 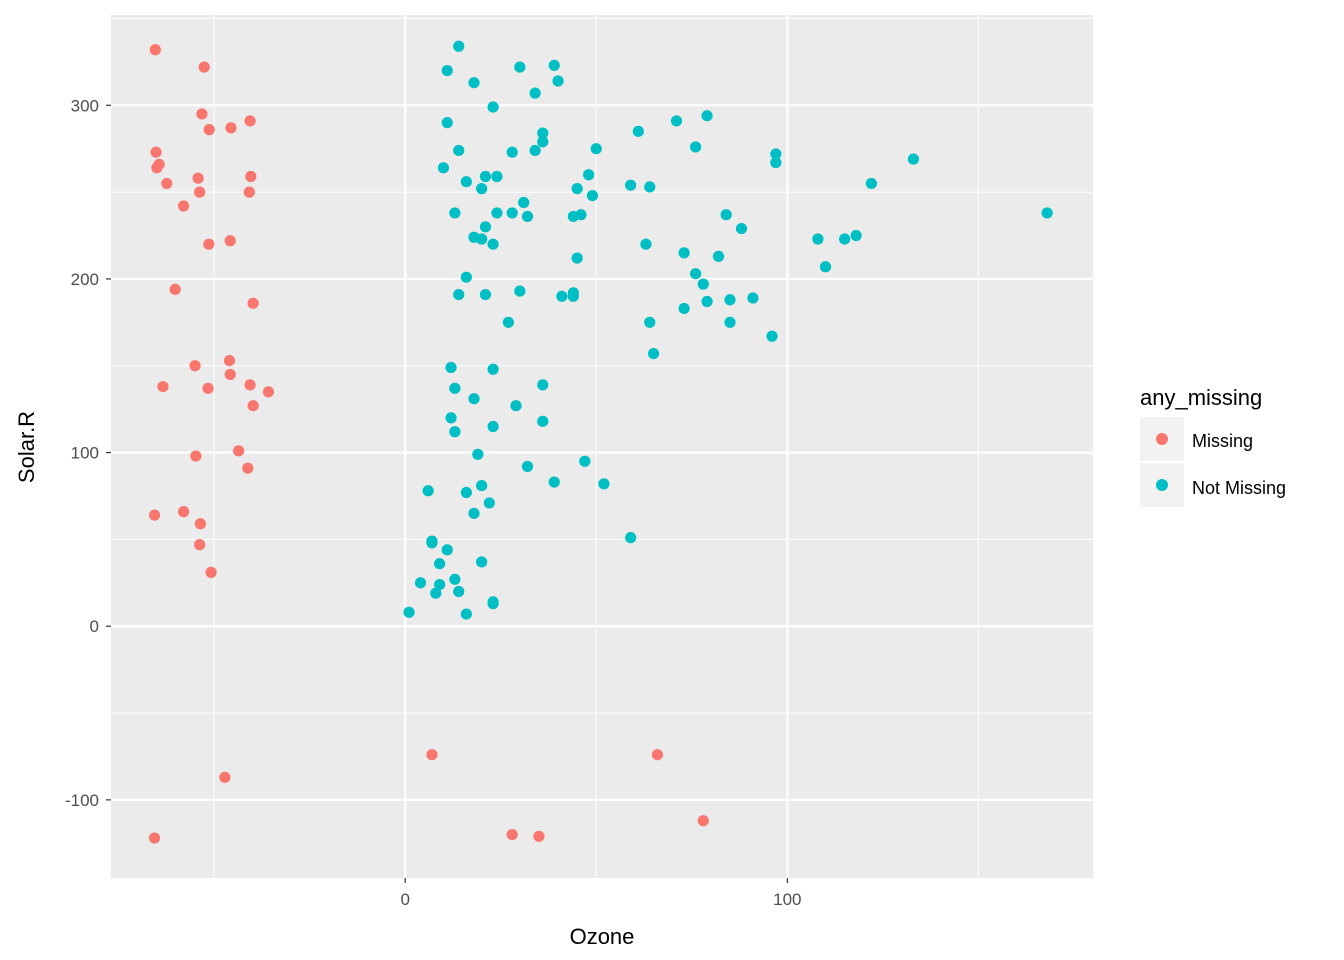 I want to click on y-tick-label: -100, so click(x=82, y=800).